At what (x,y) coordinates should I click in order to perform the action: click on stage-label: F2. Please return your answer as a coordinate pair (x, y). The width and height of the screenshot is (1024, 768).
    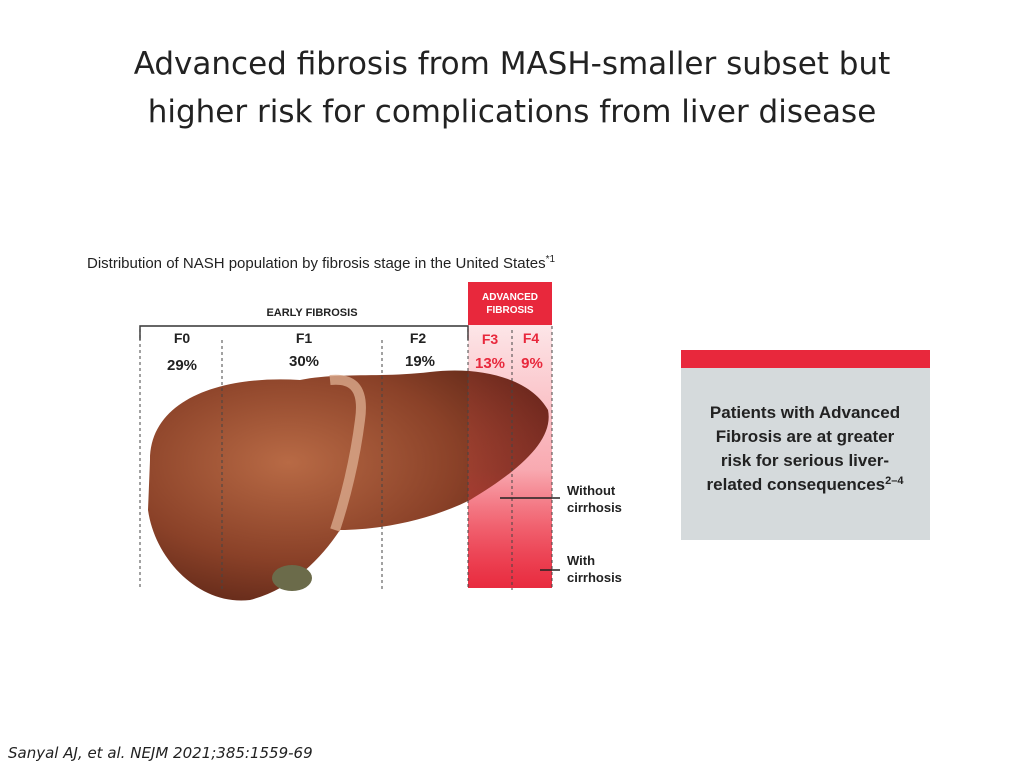
    Looking at the image, I should click on (418, 338).